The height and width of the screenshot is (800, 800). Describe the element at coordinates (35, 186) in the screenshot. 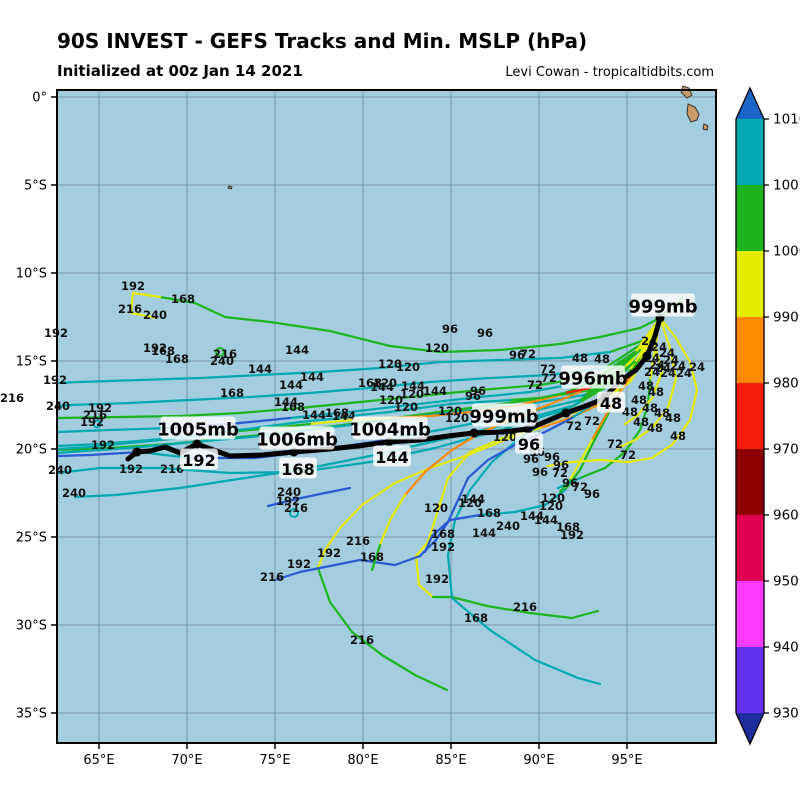

I see `y-tick-label: 5°S` at that location.